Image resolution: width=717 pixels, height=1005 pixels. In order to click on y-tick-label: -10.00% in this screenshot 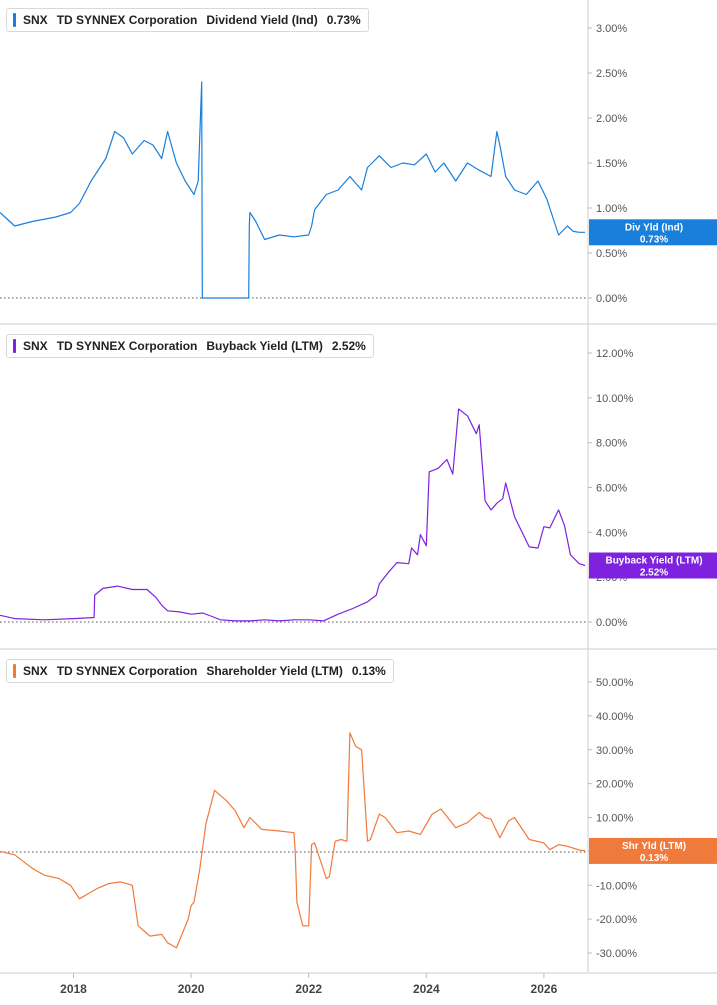, I will do `click(616, 886)`.